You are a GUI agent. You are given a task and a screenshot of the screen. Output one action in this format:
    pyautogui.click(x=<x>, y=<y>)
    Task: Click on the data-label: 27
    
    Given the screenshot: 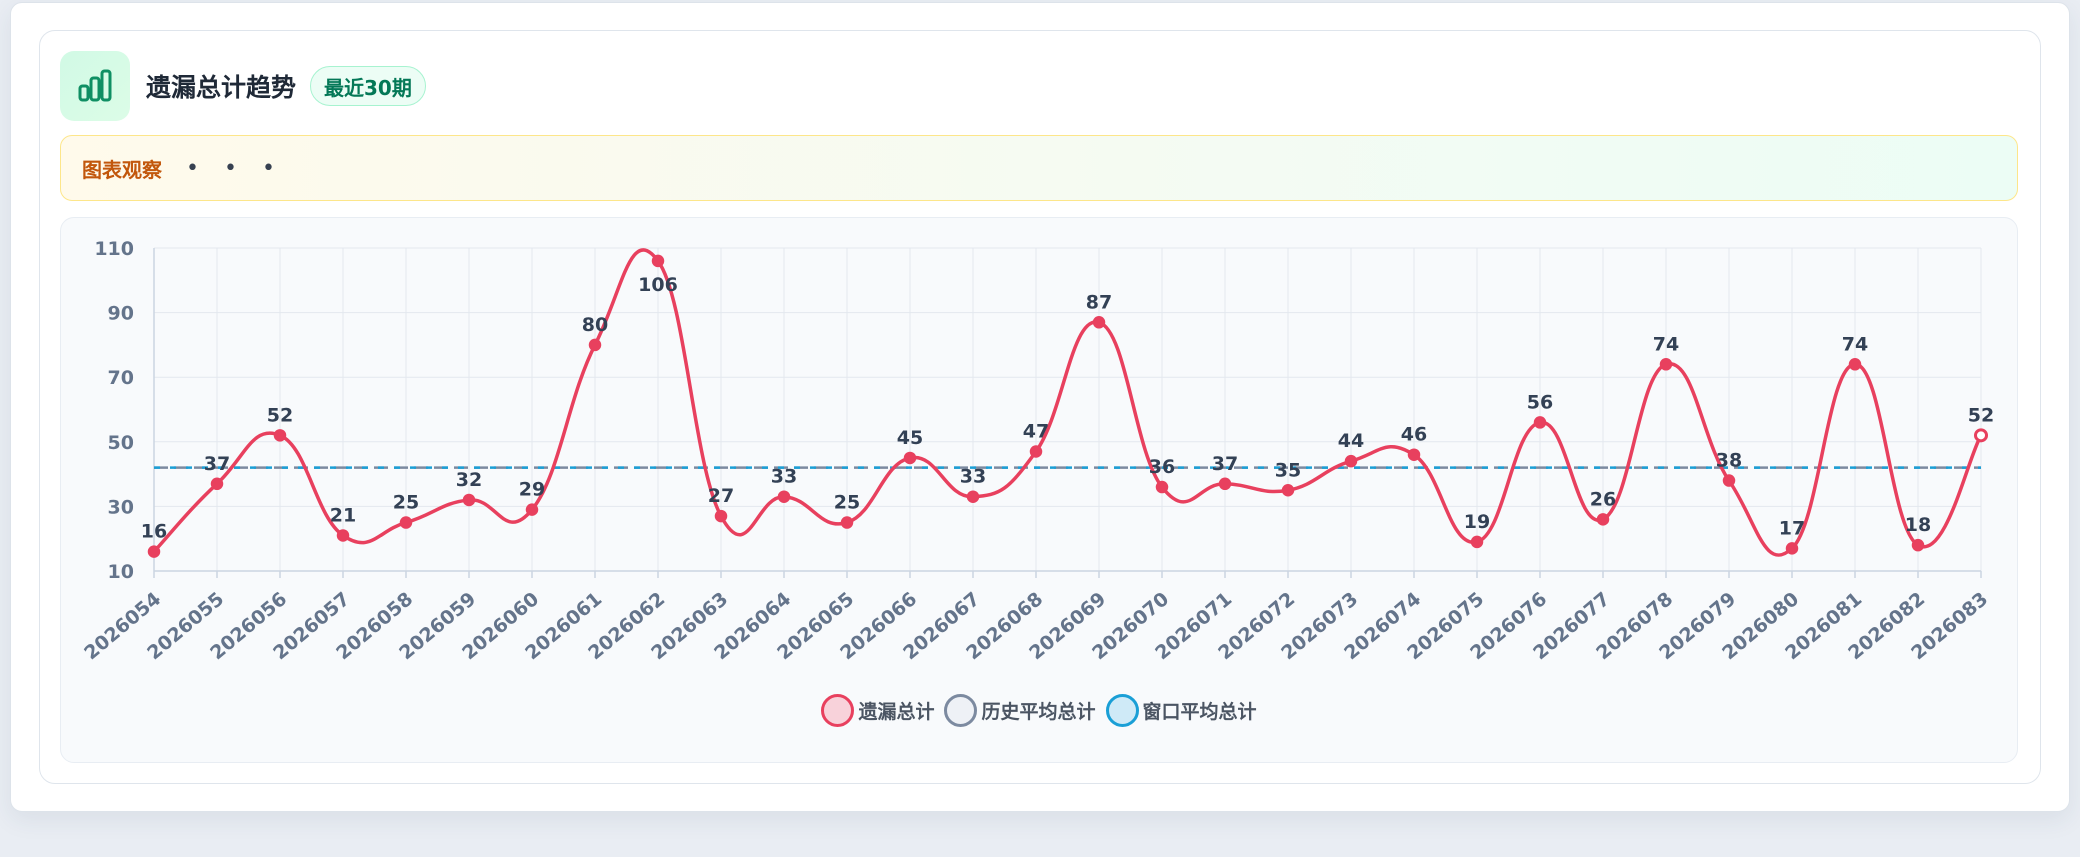 What is the action you would take?
    pyautogui.click(x=721, y=496)
    